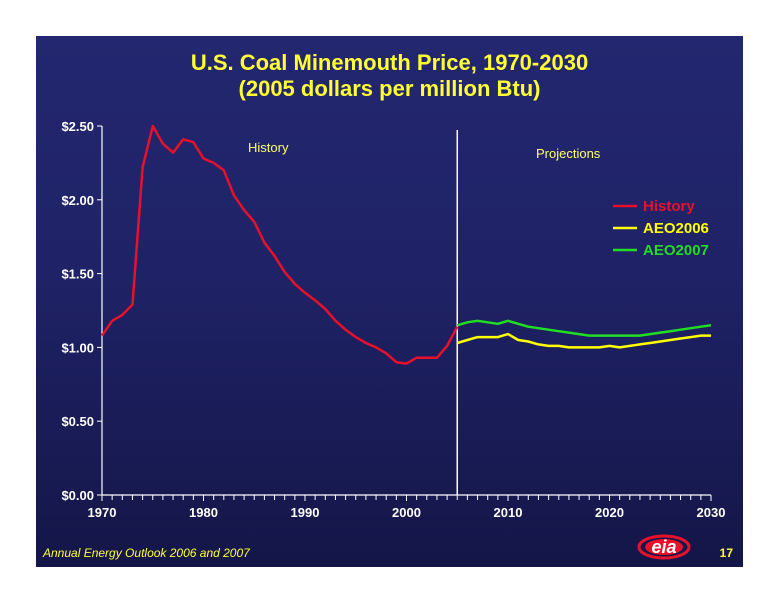 This screenshot has width=776, height=600. What do you see at coordinates (676, 228) in the screenshot?
I see `legend-label-aeo2006: AEO2006` at bounding box center [676, 228].